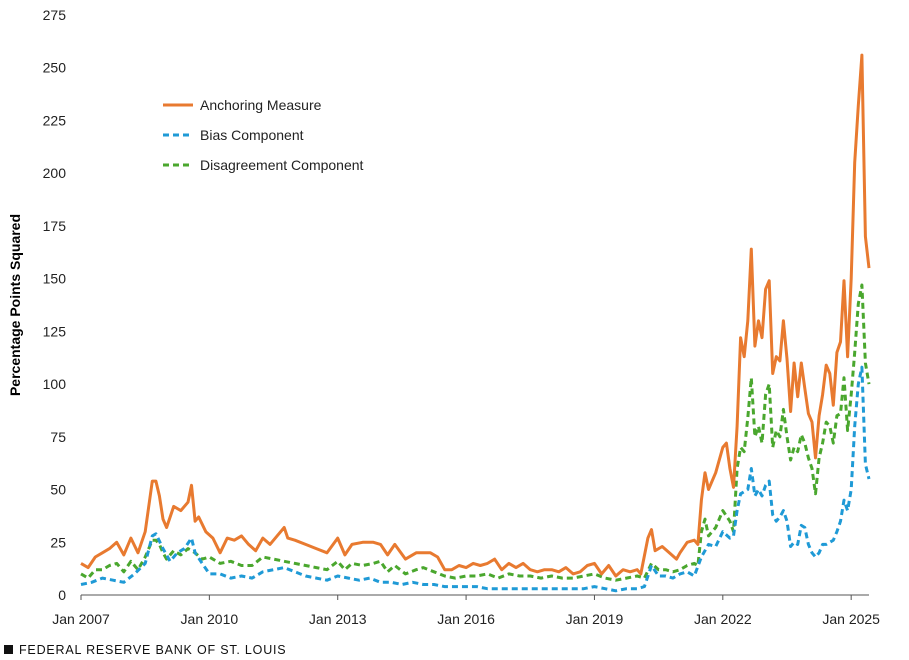 Image resolution: width=909 pixels, height=660 pixels. I want to click on square-icon, so click(8, 649).